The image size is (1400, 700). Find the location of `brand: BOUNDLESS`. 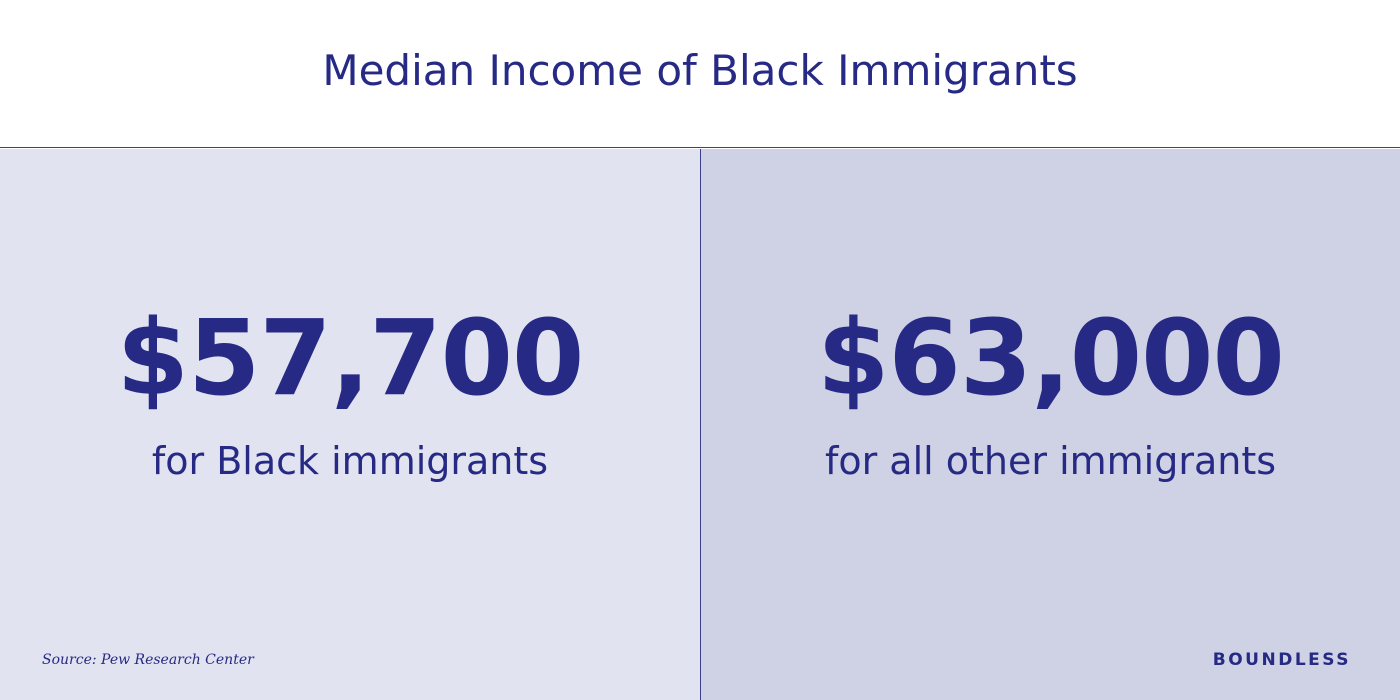

brand: BOUNDLESS is located at coordinates (1281, 660).